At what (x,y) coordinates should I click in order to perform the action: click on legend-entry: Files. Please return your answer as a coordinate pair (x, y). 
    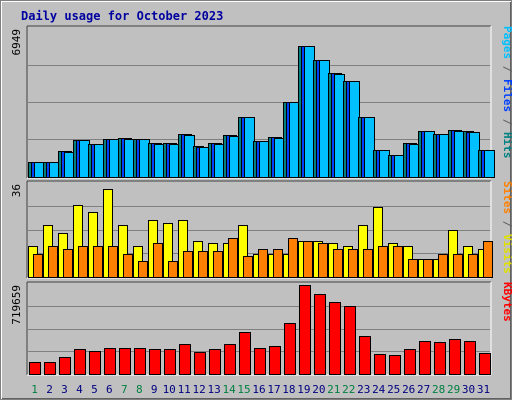
    Looking at the image, I should click on (506, 95).